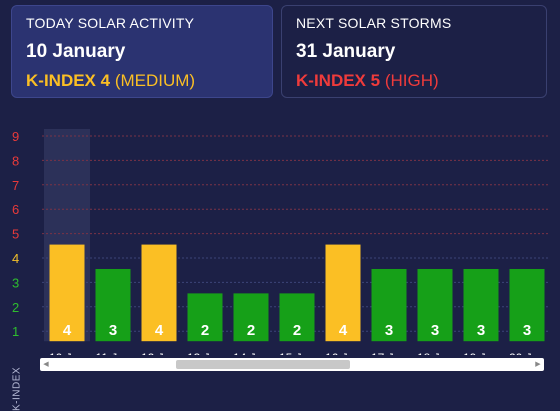 Image resolution: width=560 pixels, height=411 pixels. I want to click on y-tick-label: 2, so click(15, 307).